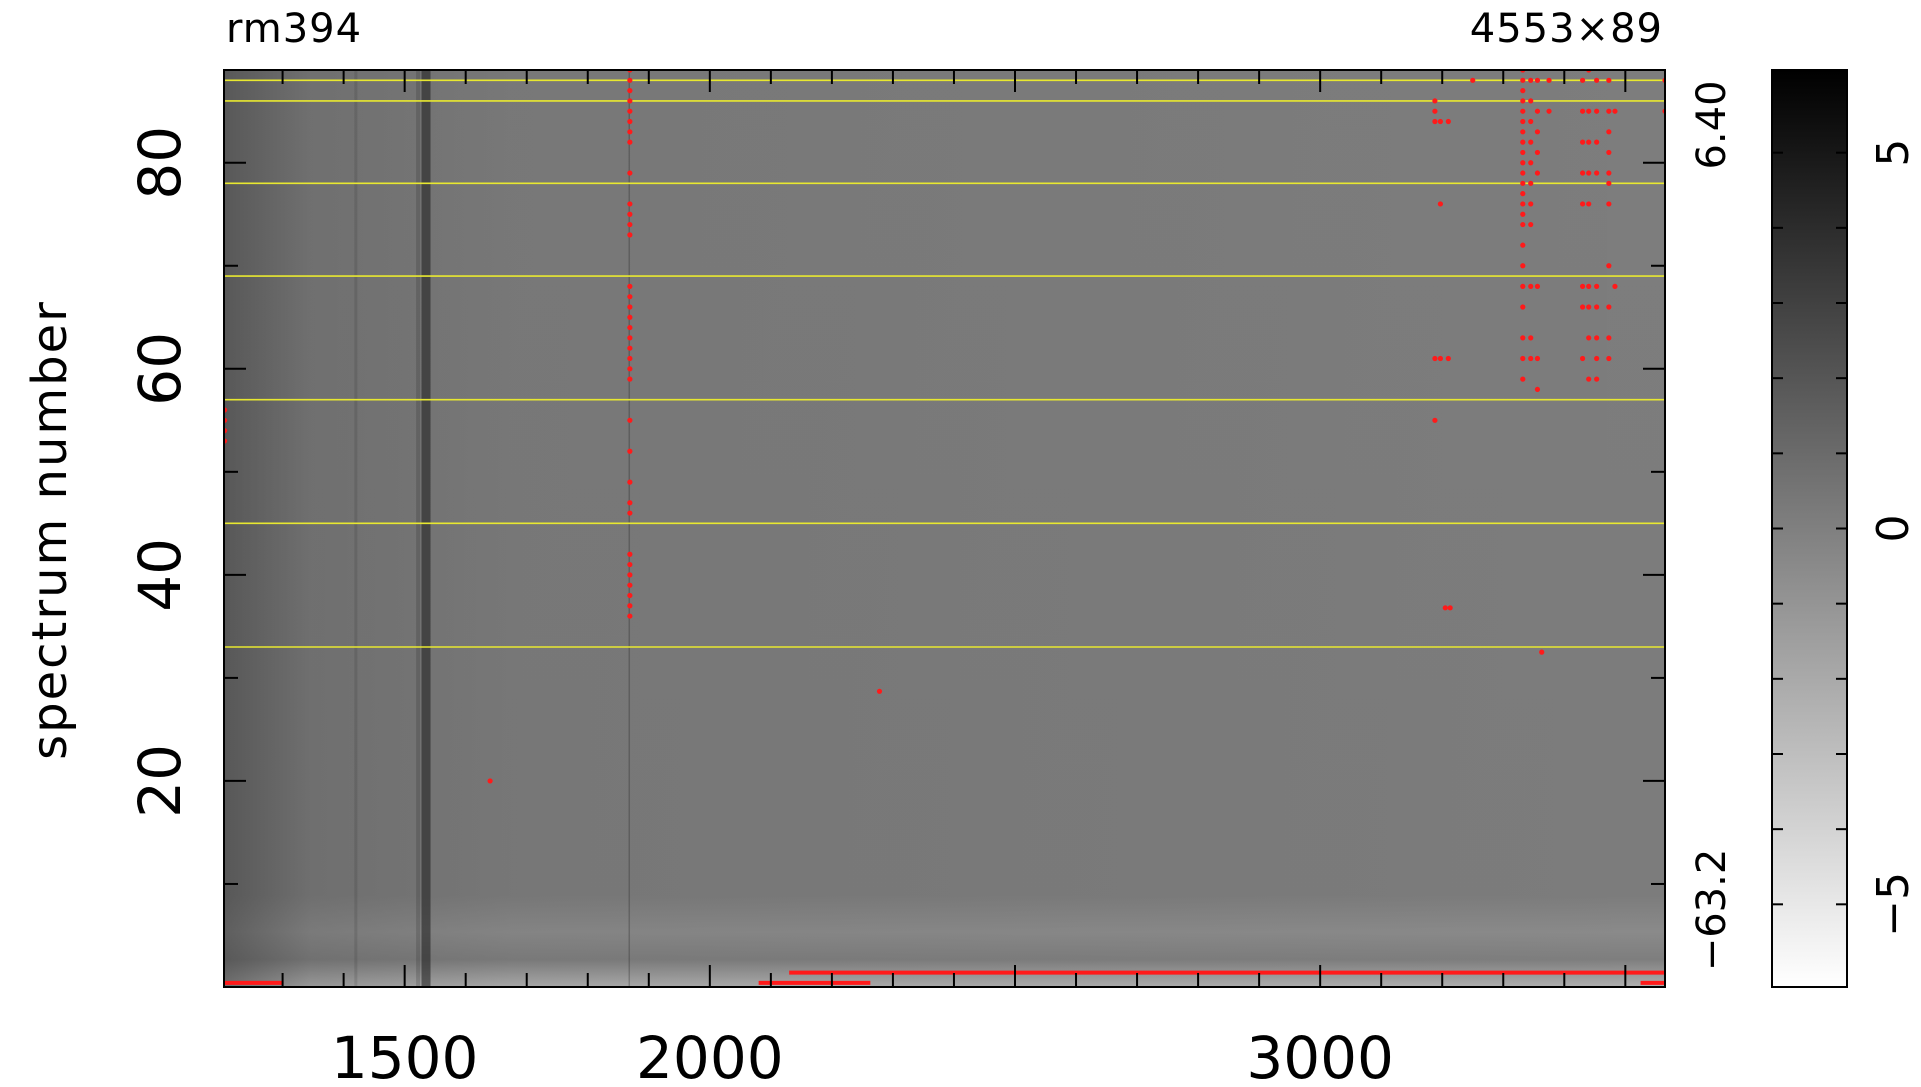  What do you see at coordinates (1566, 29) in the screenshot?
I see `image-dimensions: 4553×89` at bounding box center [1566, 29].